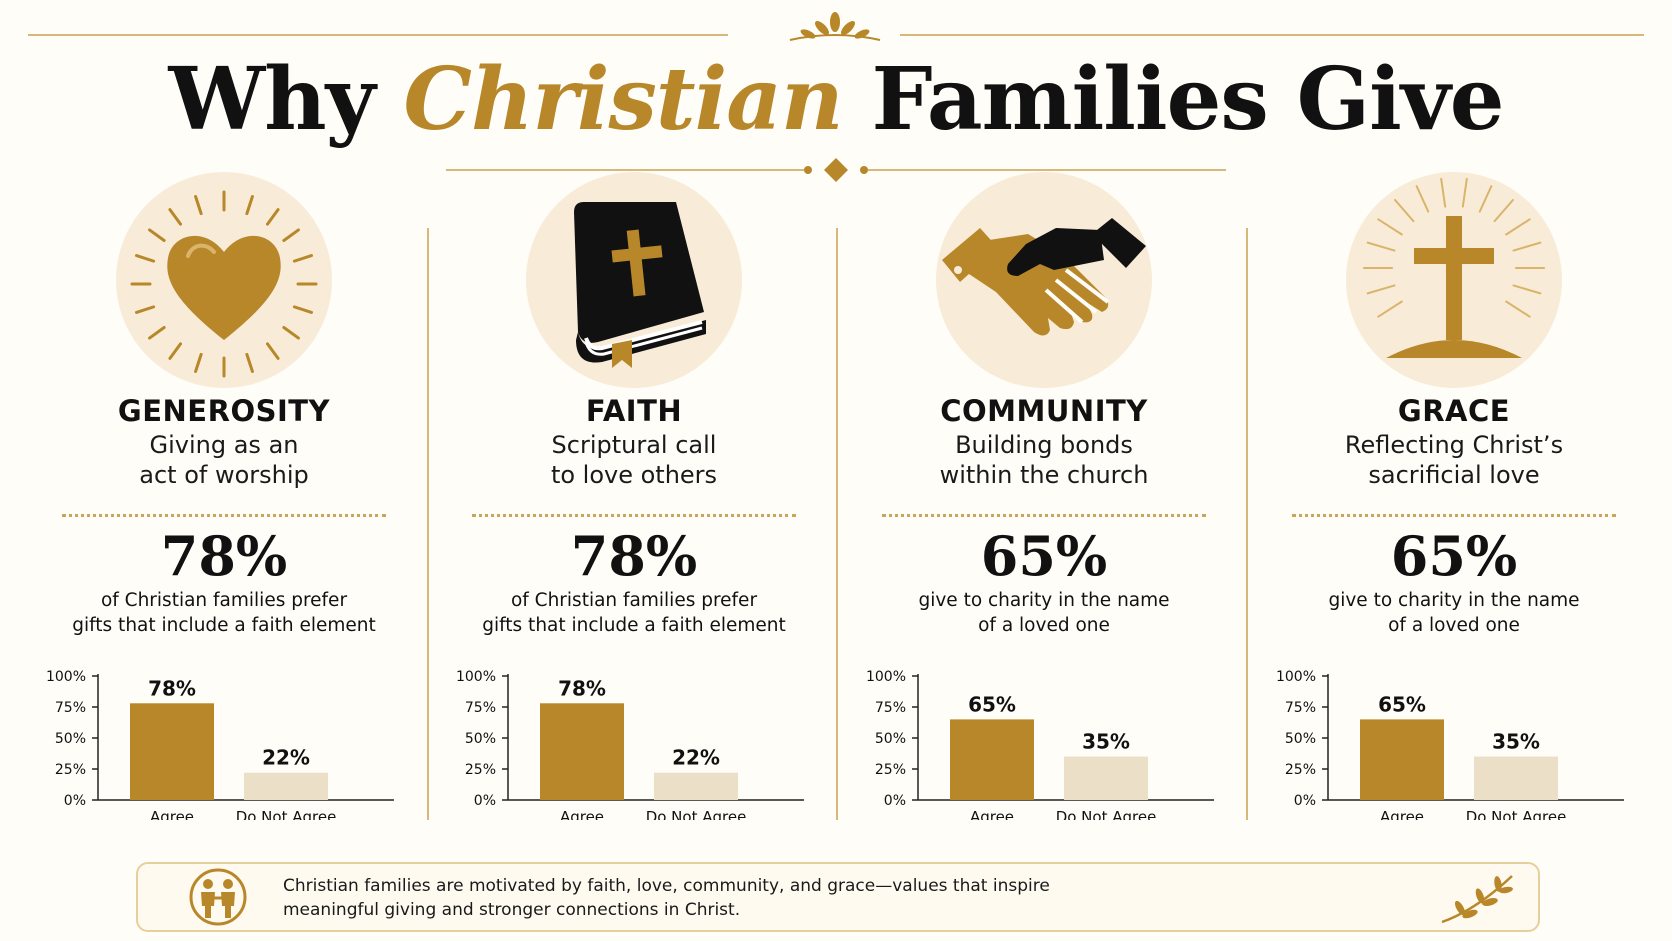 This screenshot has width=1672, height=941. I want to click on panel-subtitle: Scriptural call to love others, so click(634, 460).